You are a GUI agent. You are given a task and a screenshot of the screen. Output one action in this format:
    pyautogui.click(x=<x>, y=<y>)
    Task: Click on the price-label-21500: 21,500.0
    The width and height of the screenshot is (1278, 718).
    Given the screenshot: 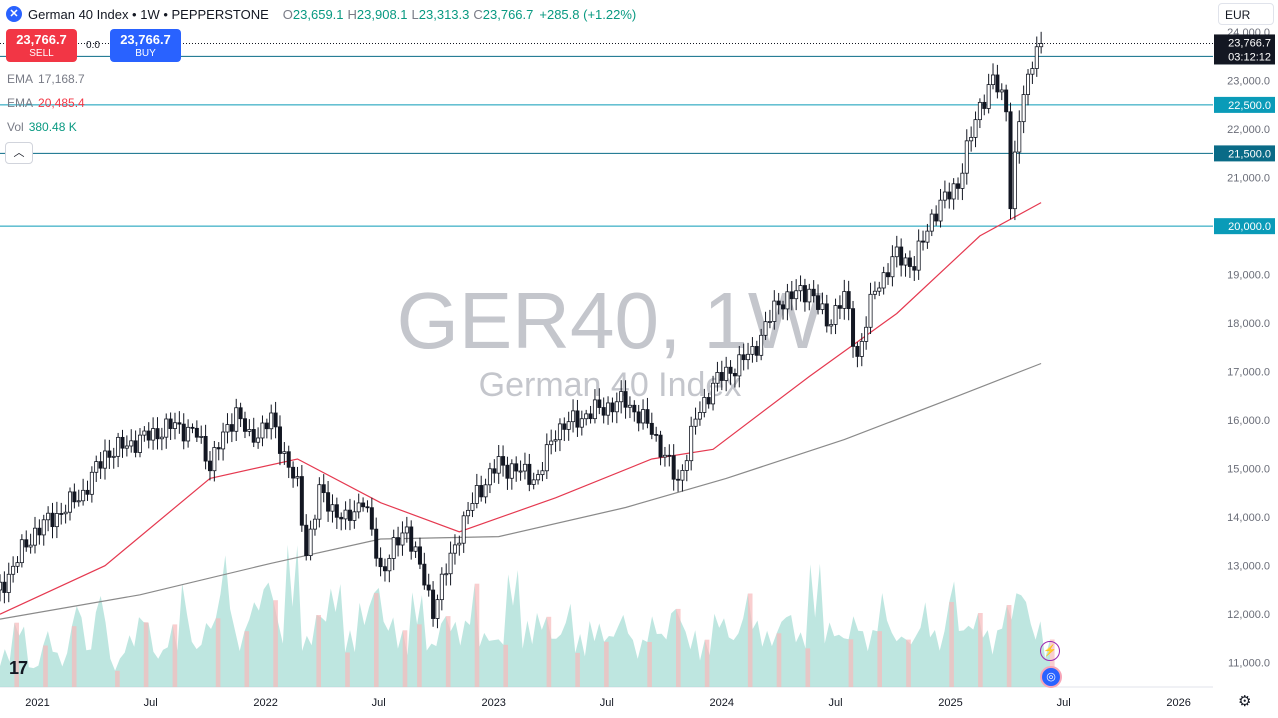 What is the action you would take?
    pyautogui.click(x=1244, y=153)
    